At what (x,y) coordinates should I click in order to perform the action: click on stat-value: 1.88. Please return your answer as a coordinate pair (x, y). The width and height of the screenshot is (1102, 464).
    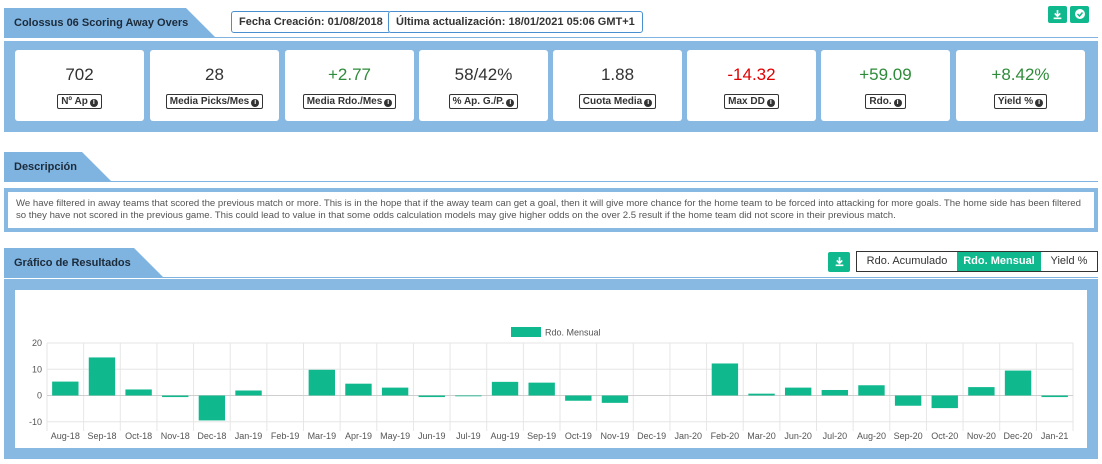
    Looking at the image, I should click on (617, 74).